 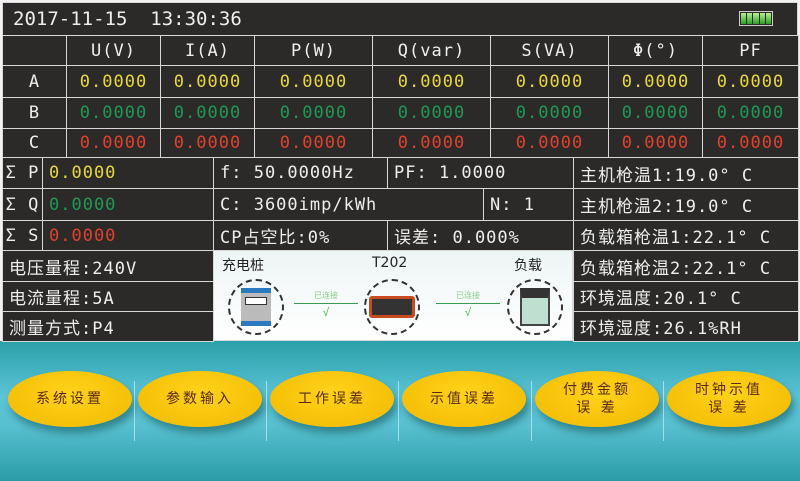 What do you see at coordinates (34, 50) in the screenshot?
I see `column-header` at bounding box center [34, 50].